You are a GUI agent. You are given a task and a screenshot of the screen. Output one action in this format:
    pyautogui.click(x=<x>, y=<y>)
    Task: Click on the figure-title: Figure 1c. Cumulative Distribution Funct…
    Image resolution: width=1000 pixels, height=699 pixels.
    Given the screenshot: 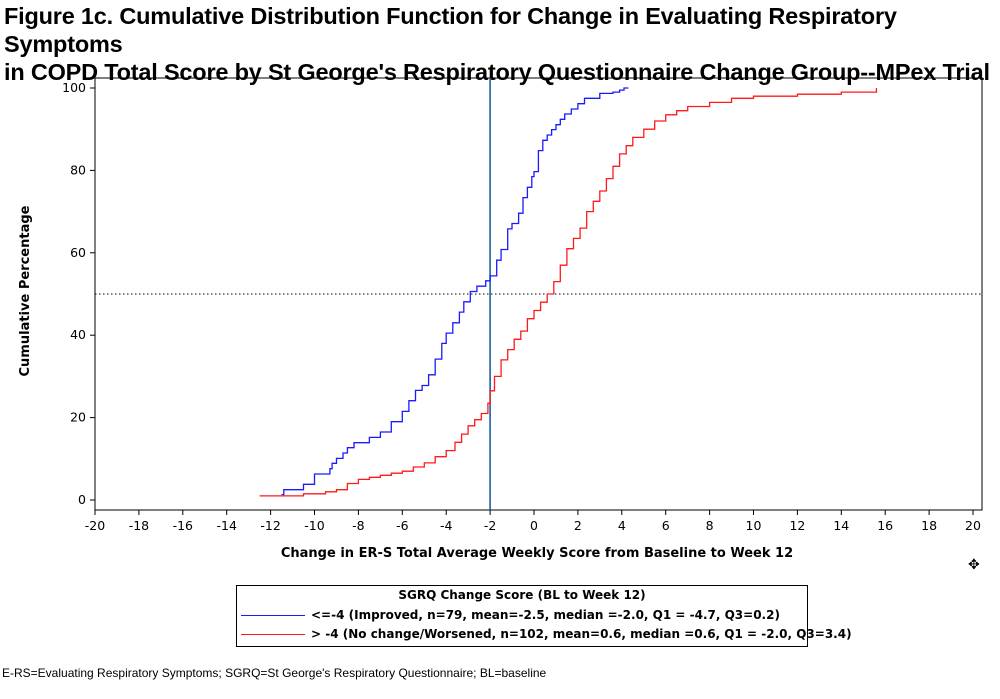 What is the action you would take?
    pyautogui.click(x=500, y=44)
    